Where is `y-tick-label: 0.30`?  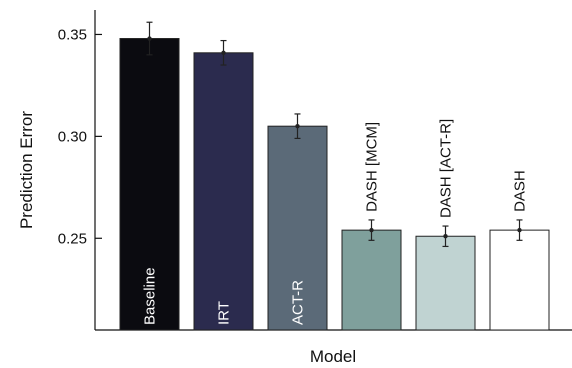 y-tick-label: 0.30 is located at coordinates (72, 136).